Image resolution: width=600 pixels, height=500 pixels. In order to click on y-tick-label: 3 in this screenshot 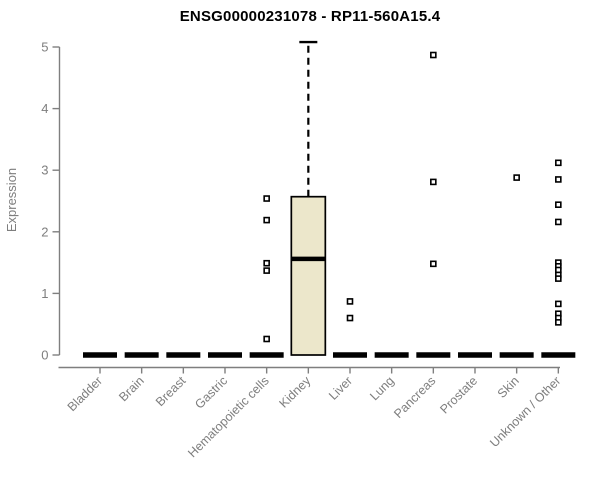, I will do `click(44, 170)`.